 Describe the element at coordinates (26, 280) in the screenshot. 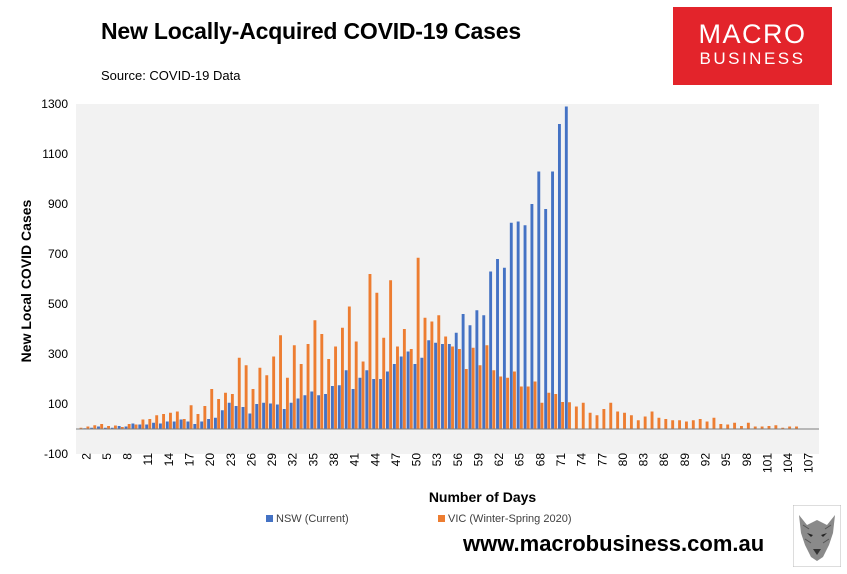

I see `y-axis-title: New Local COVID Cases` at that location.